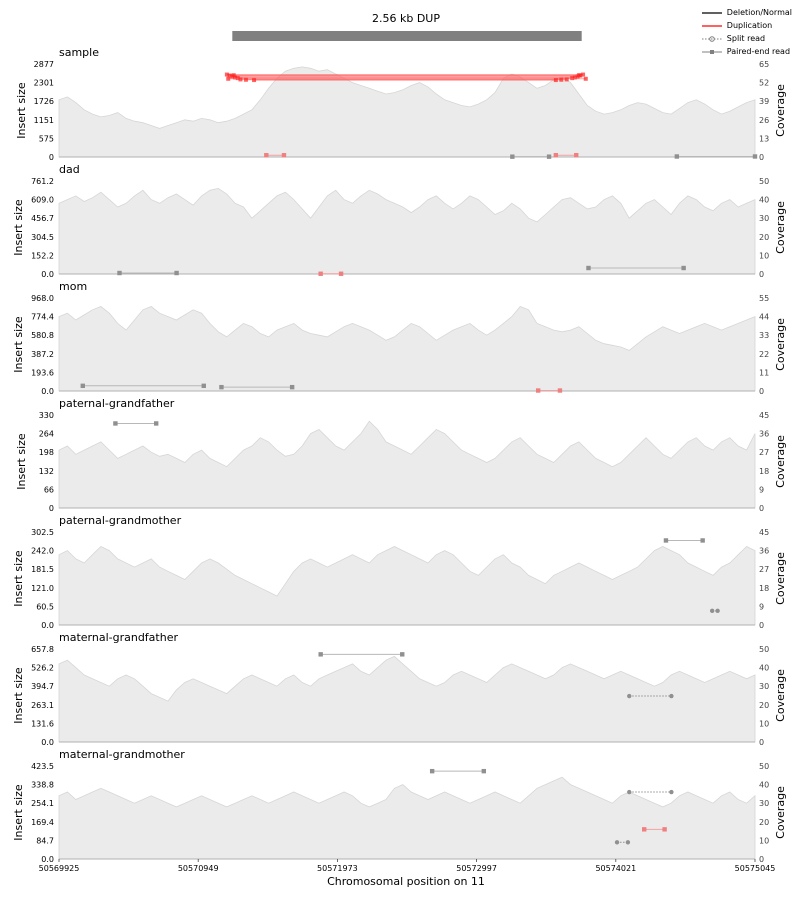 The height and width of the screenshot is (900, 800). Describe the element at coordinates (79, 52) in the screenshot. I see `panel-title: sample` at that location.